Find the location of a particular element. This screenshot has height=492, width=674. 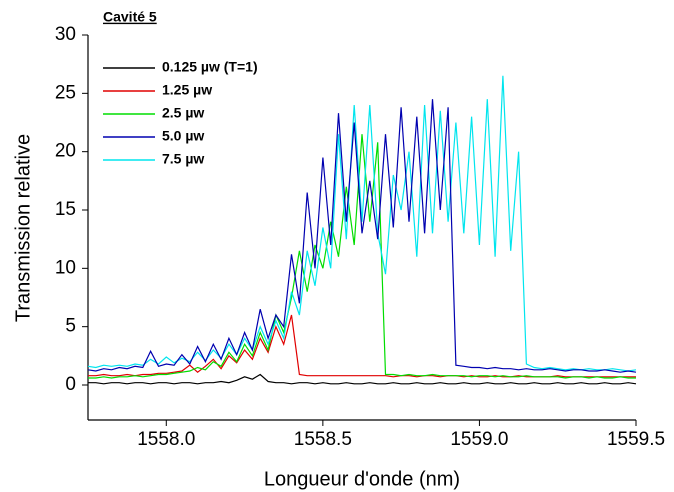

x-tick-label: 1559.0 is located at coordinates (479, 439).